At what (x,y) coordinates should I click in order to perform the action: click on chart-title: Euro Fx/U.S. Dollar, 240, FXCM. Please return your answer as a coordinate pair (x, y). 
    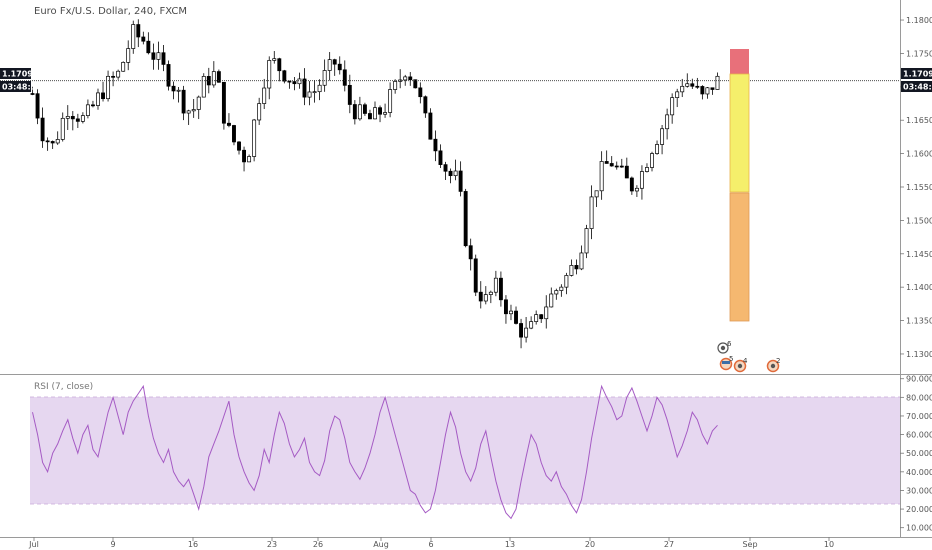
    Looking at the image, I should click on (110, 11).